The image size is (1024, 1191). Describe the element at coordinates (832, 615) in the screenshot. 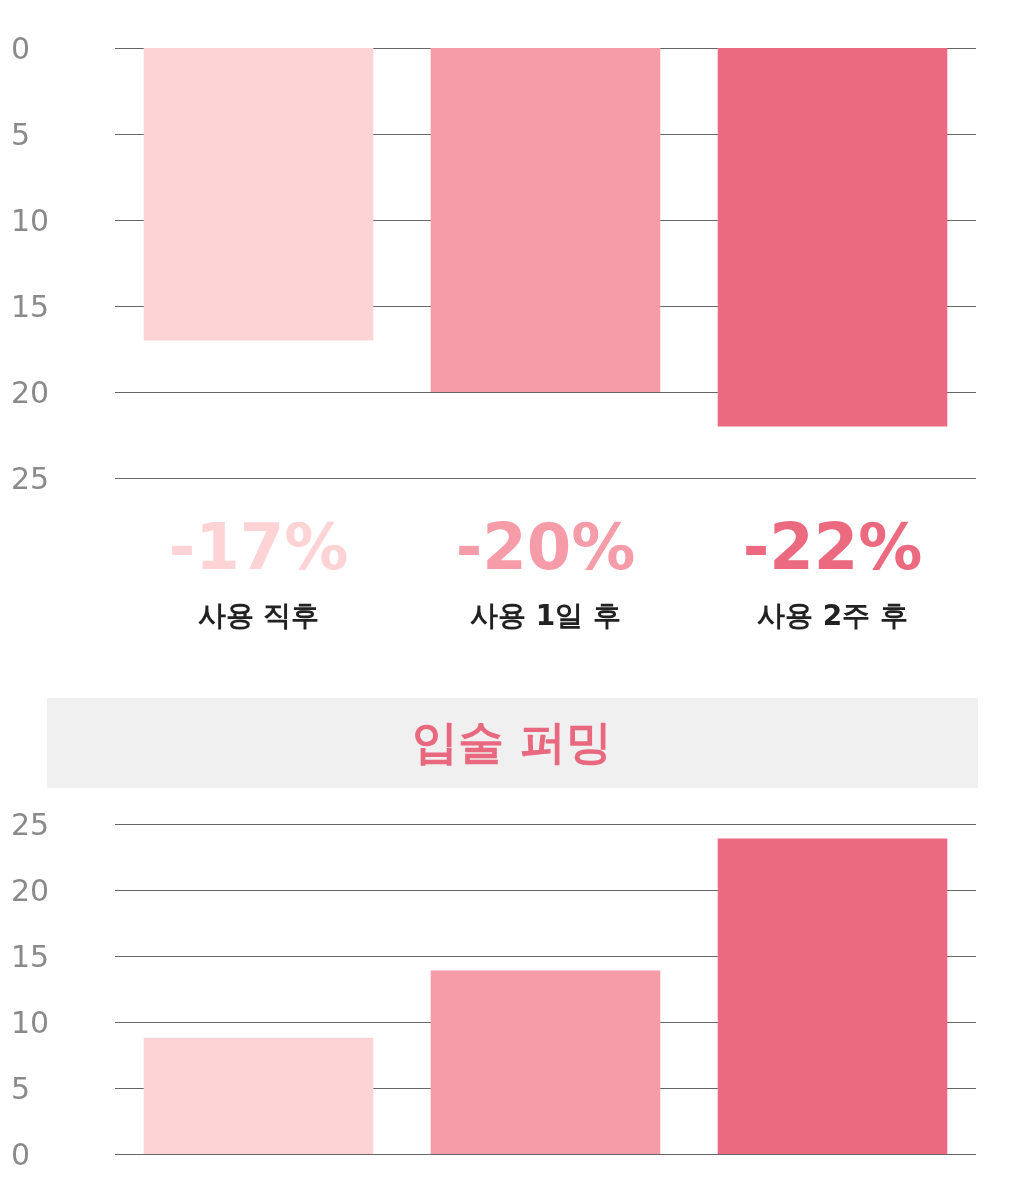

I see `x-tick-label: 사용 2주 후` at that location.